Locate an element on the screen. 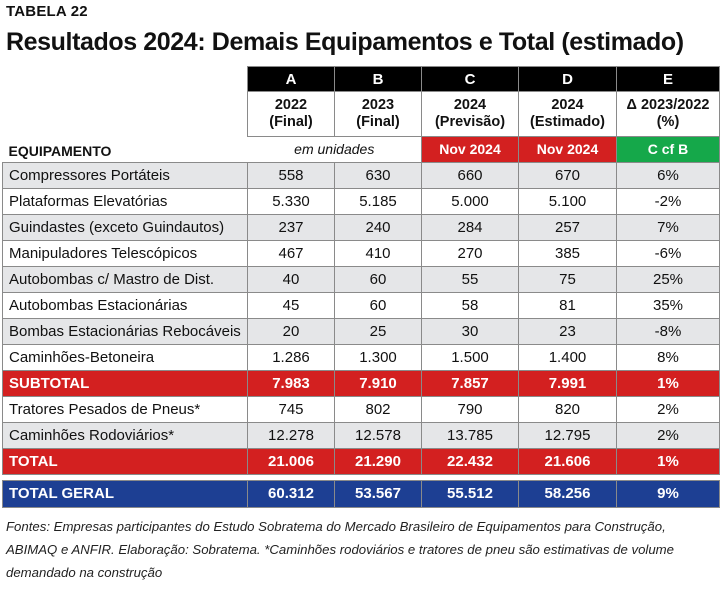  column-header-e: Δ 2023/2022 (%) is located at coordinates (668, 114).